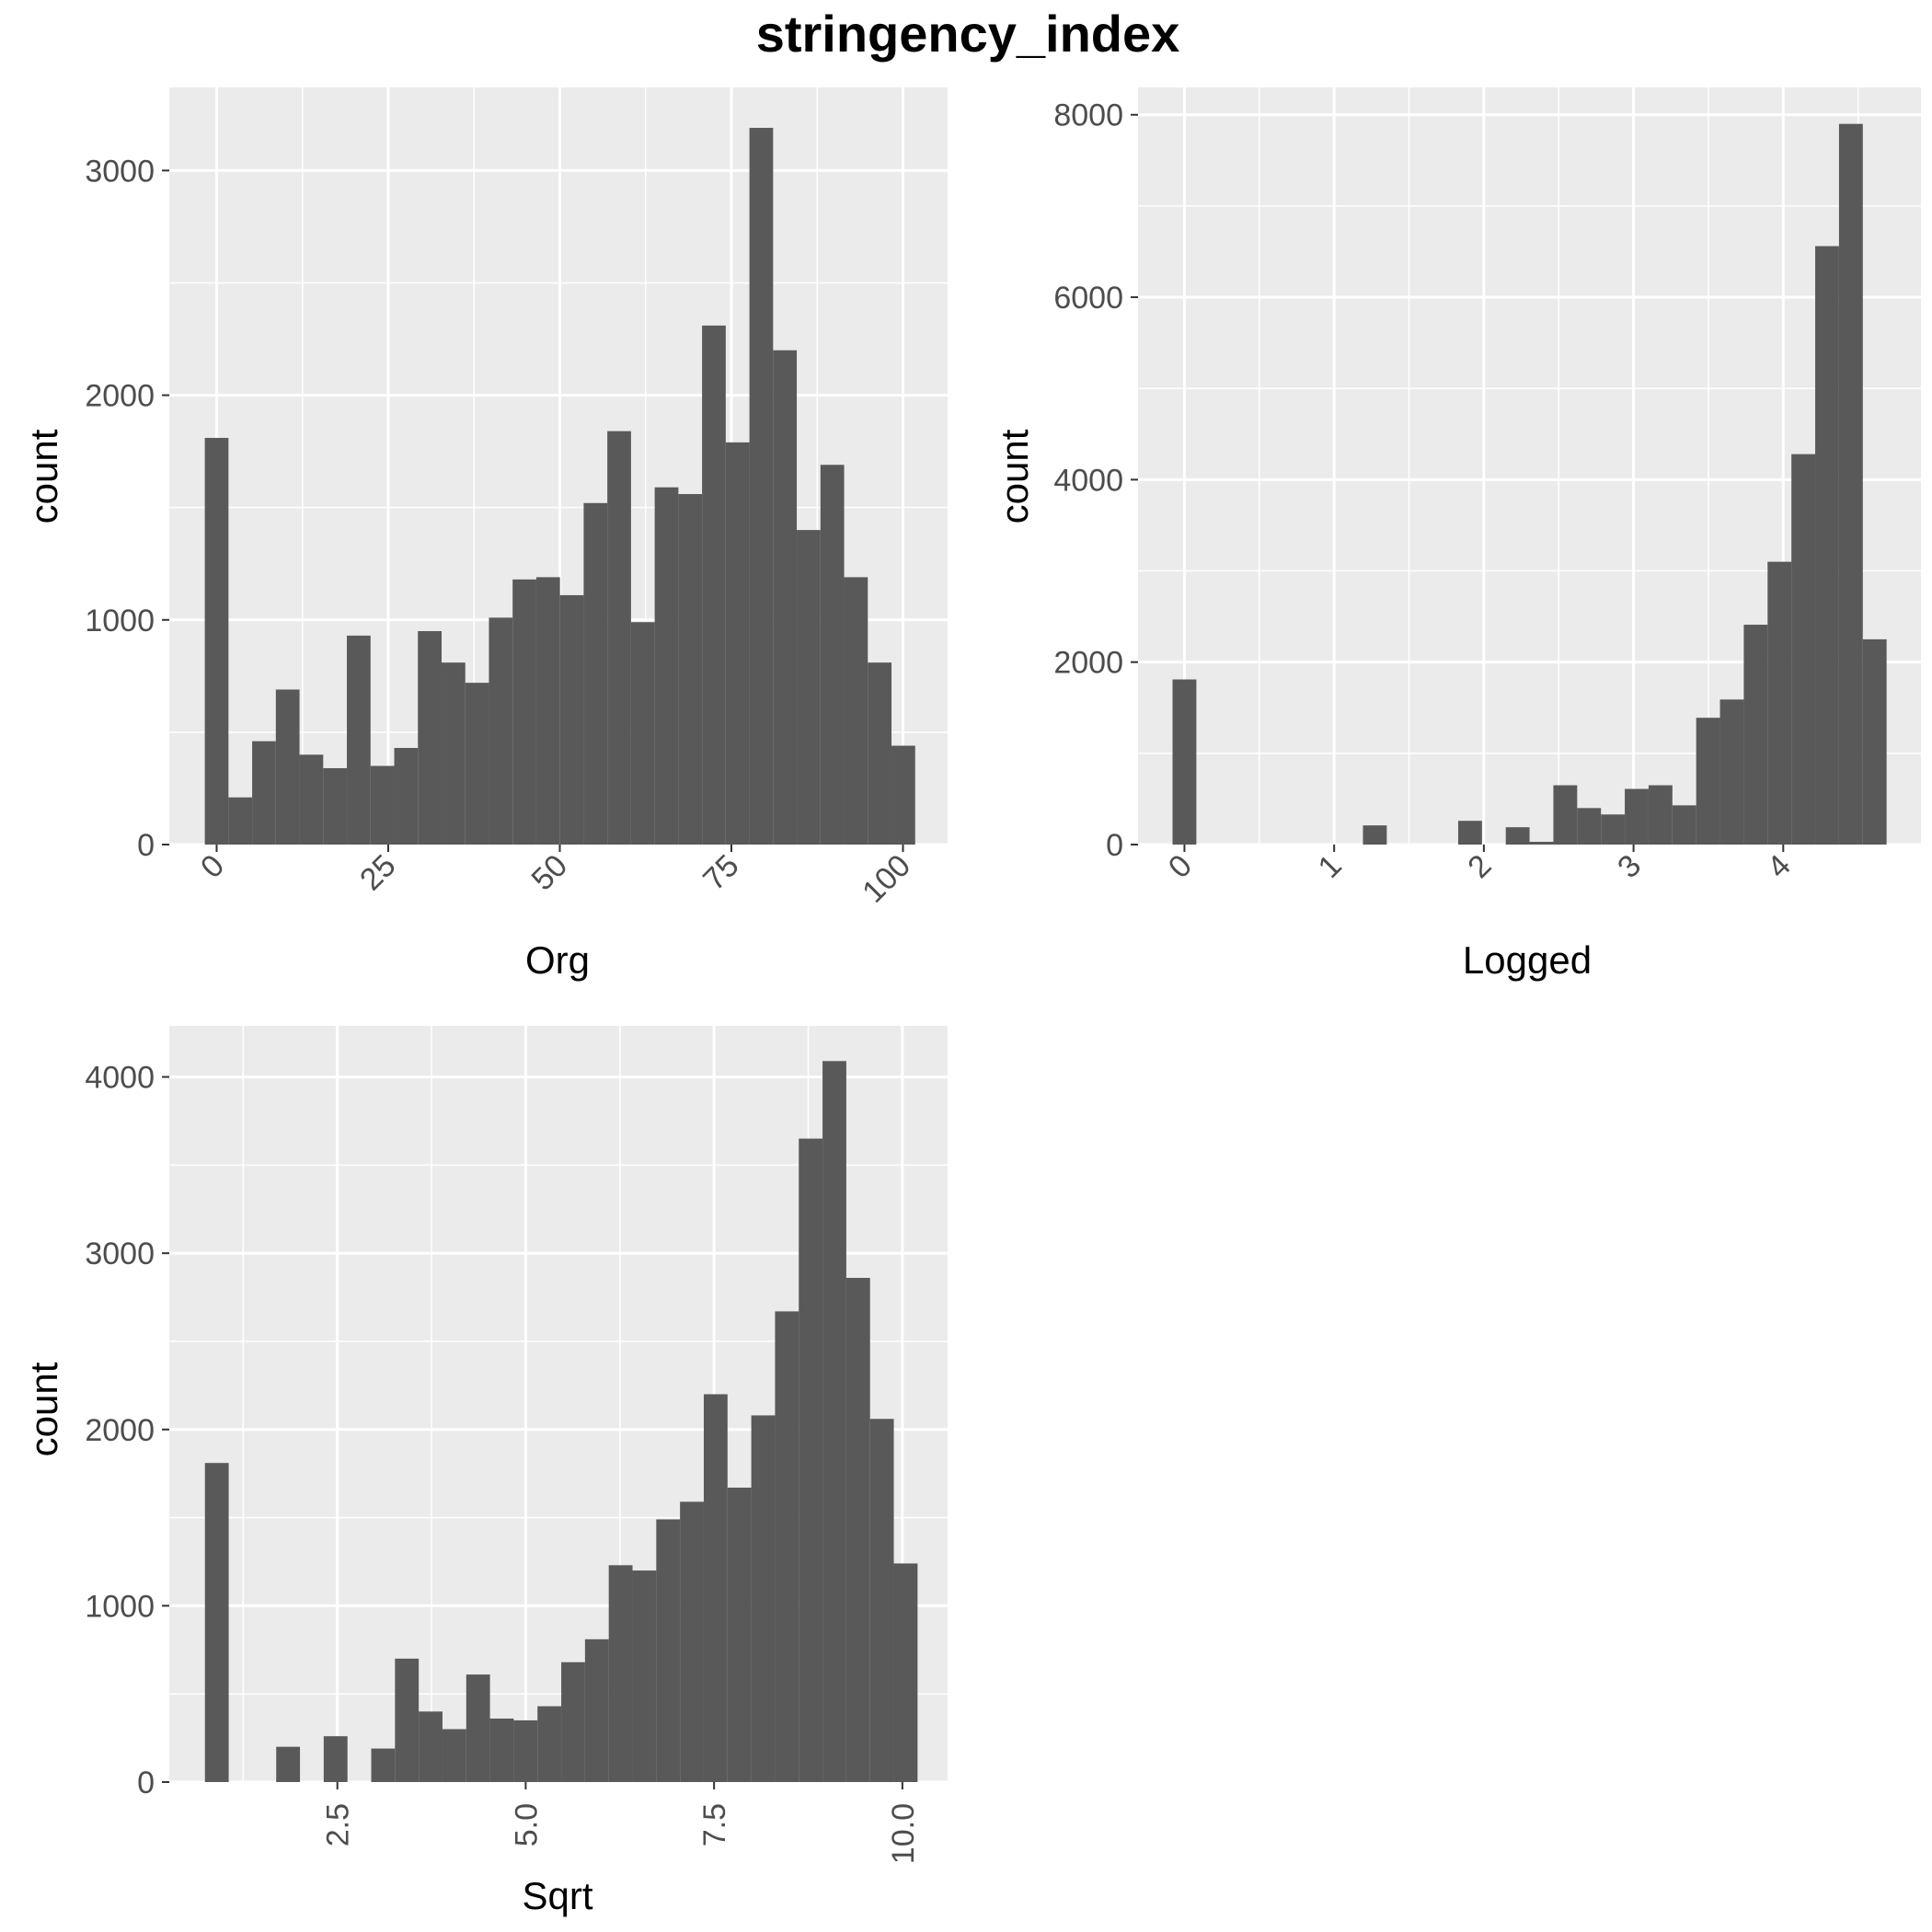 This screenshot has width=1932, height=1932. What do you see at coordinates (1527, 960) in the screenshot?
I see `x-axis-label-logged: Logged` at bounding box center [1527, 960].